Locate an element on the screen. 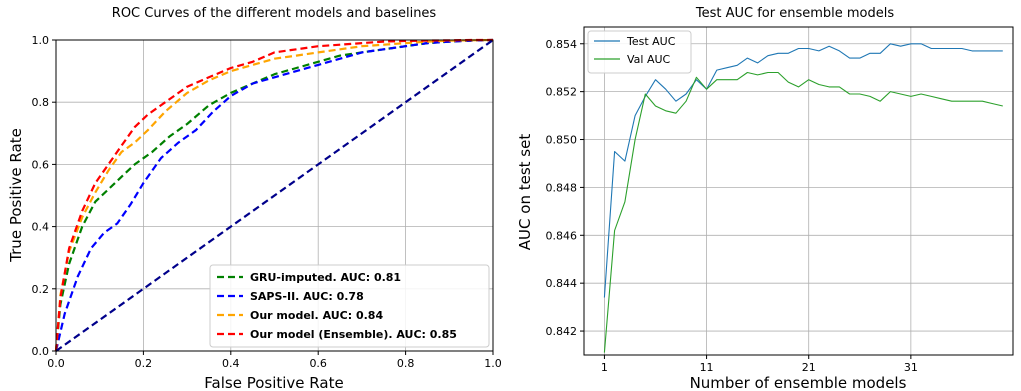 This screenshot has height=391, width=1021. legend-entry-test-auc-label: Test AUC is located at coordinates (651, 41).